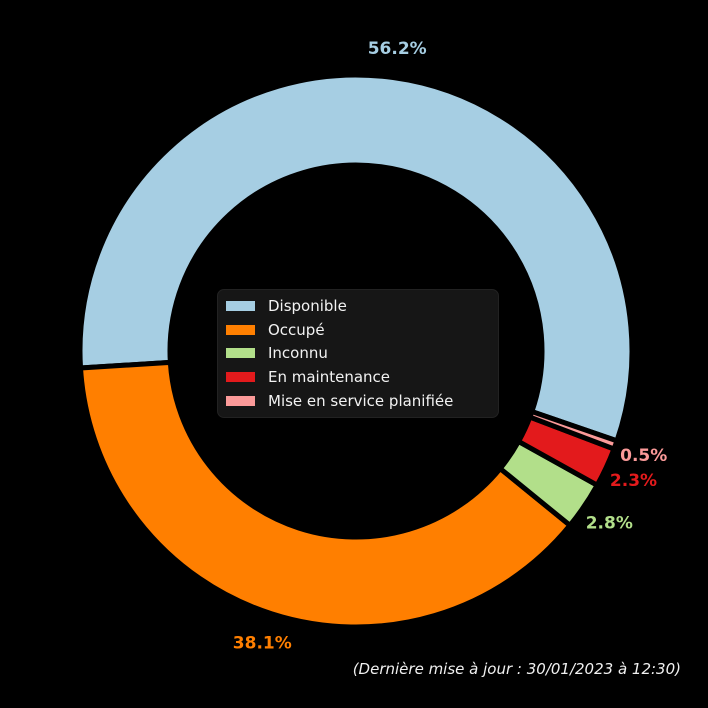 The height and width of the screenshot is (708, 708). Describe the element at coordinates (298, 353) in the screenshot. I see `legend-label: Inconnu` at that location.